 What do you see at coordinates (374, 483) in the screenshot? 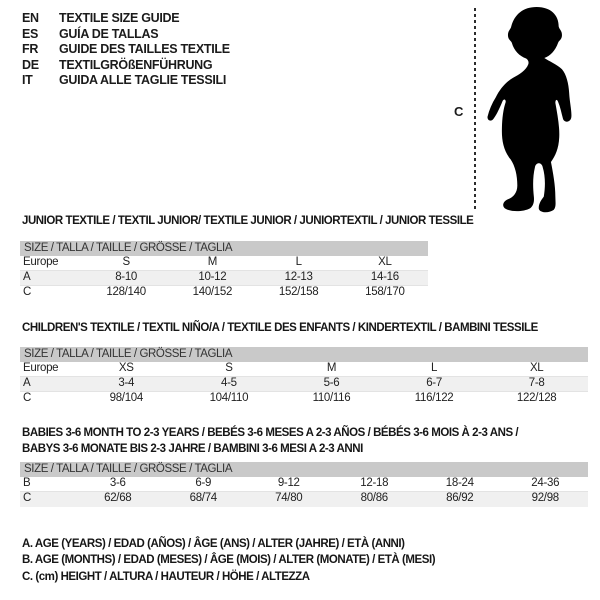
I see `size-value: 12-18` at bounding box center [374, 483].